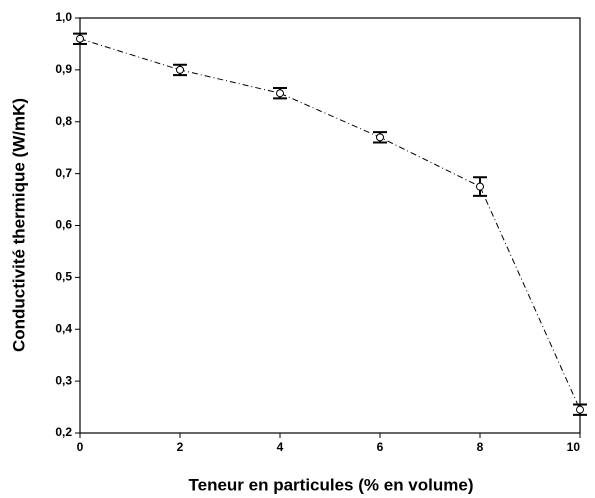 Image resolution: width=595 pixels, height=498 pixels. What do you see at coordinates (63, 277) in the screenshot?
I see `y-tick-label: 0,5` at bounding box center [63, 277].